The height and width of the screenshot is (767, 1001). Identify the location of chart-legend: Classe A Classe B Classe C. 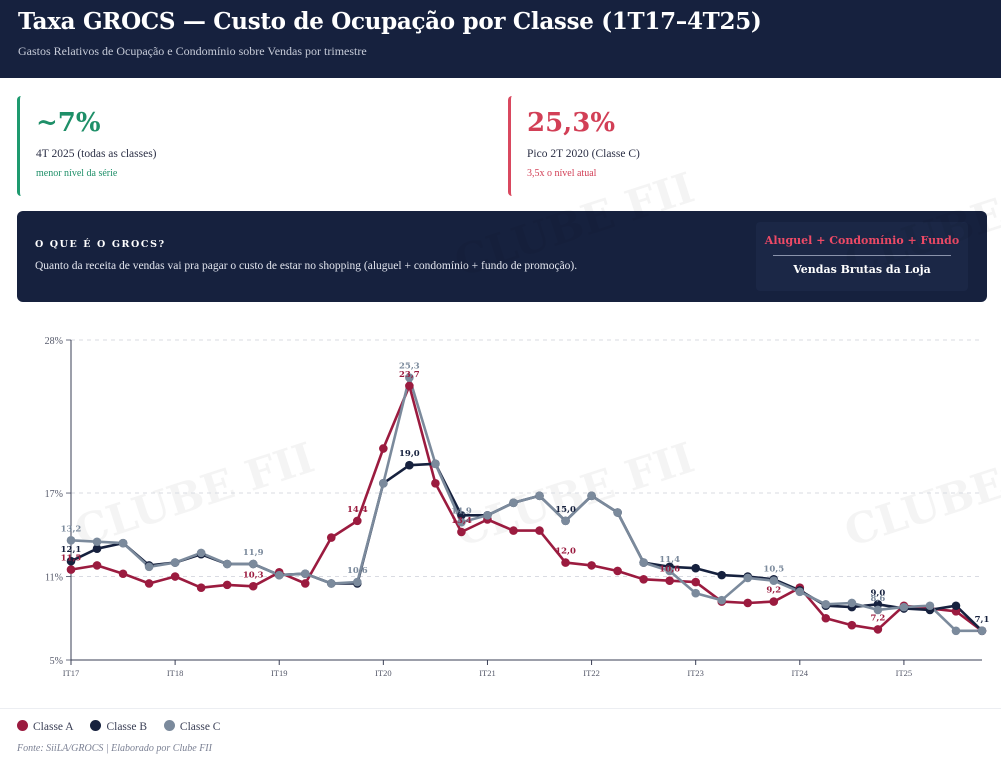
(125, 728).